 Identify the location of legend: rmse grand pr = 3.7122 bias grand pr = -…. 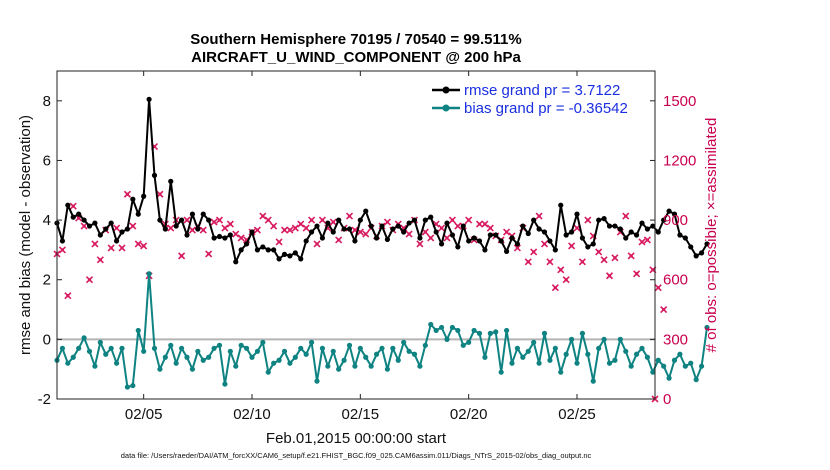
(530, 99).